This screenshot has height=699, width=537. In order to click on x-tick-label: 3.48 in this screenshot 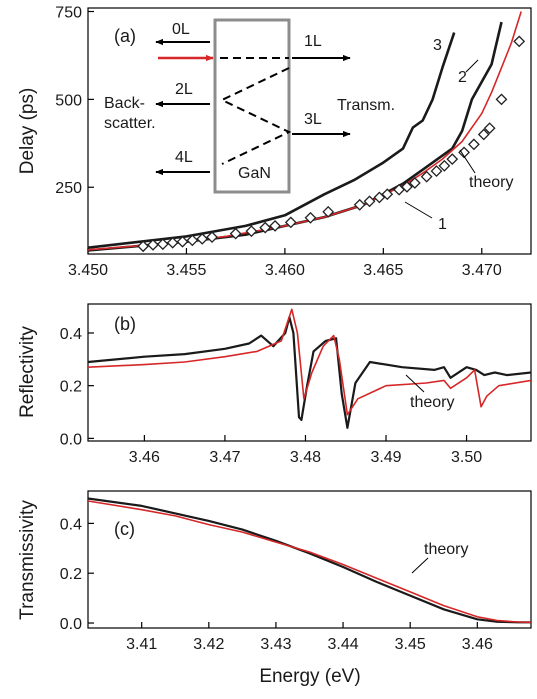, I will do `click(305, 457)`.